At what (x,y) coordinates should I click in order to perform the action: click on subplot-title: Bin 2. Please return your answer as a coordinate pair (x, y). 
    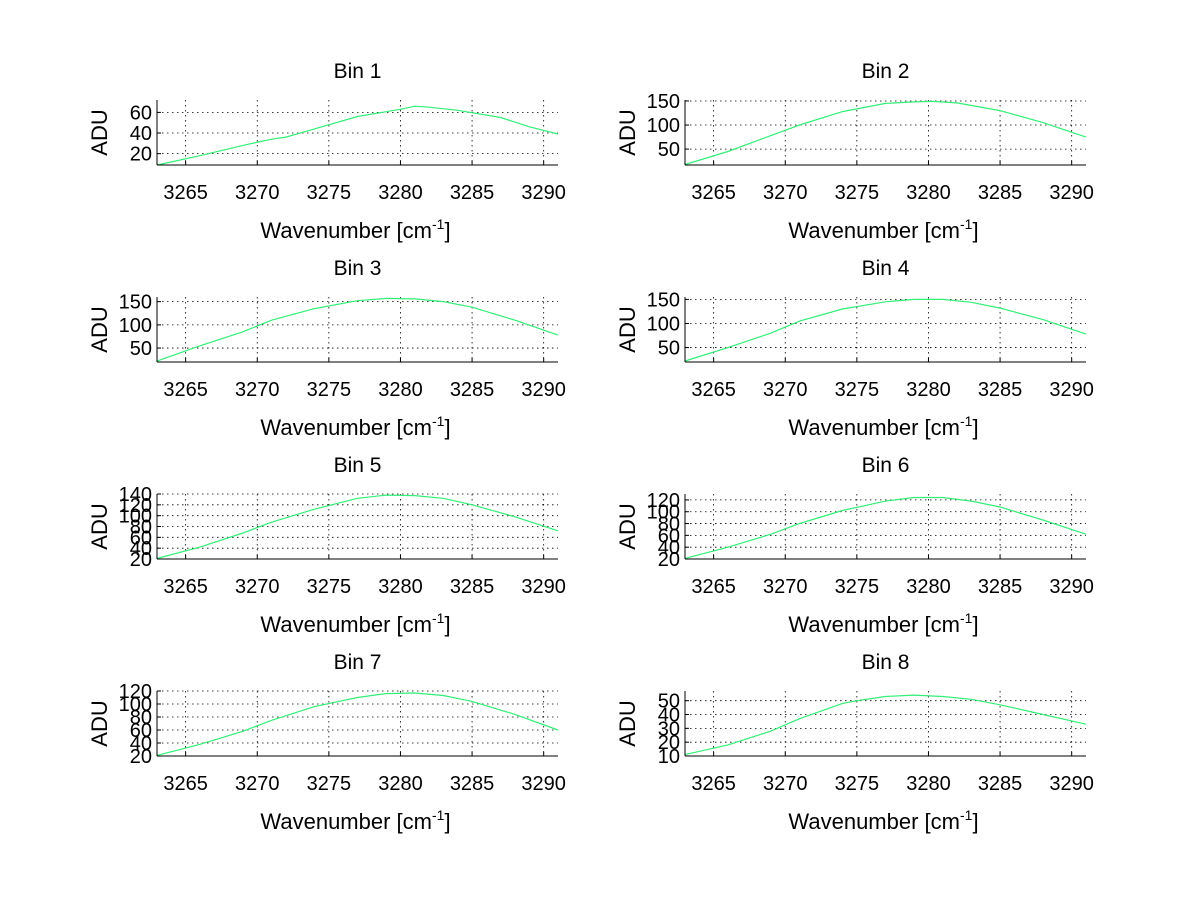
    Looking at the image, I should click on (886, 71).